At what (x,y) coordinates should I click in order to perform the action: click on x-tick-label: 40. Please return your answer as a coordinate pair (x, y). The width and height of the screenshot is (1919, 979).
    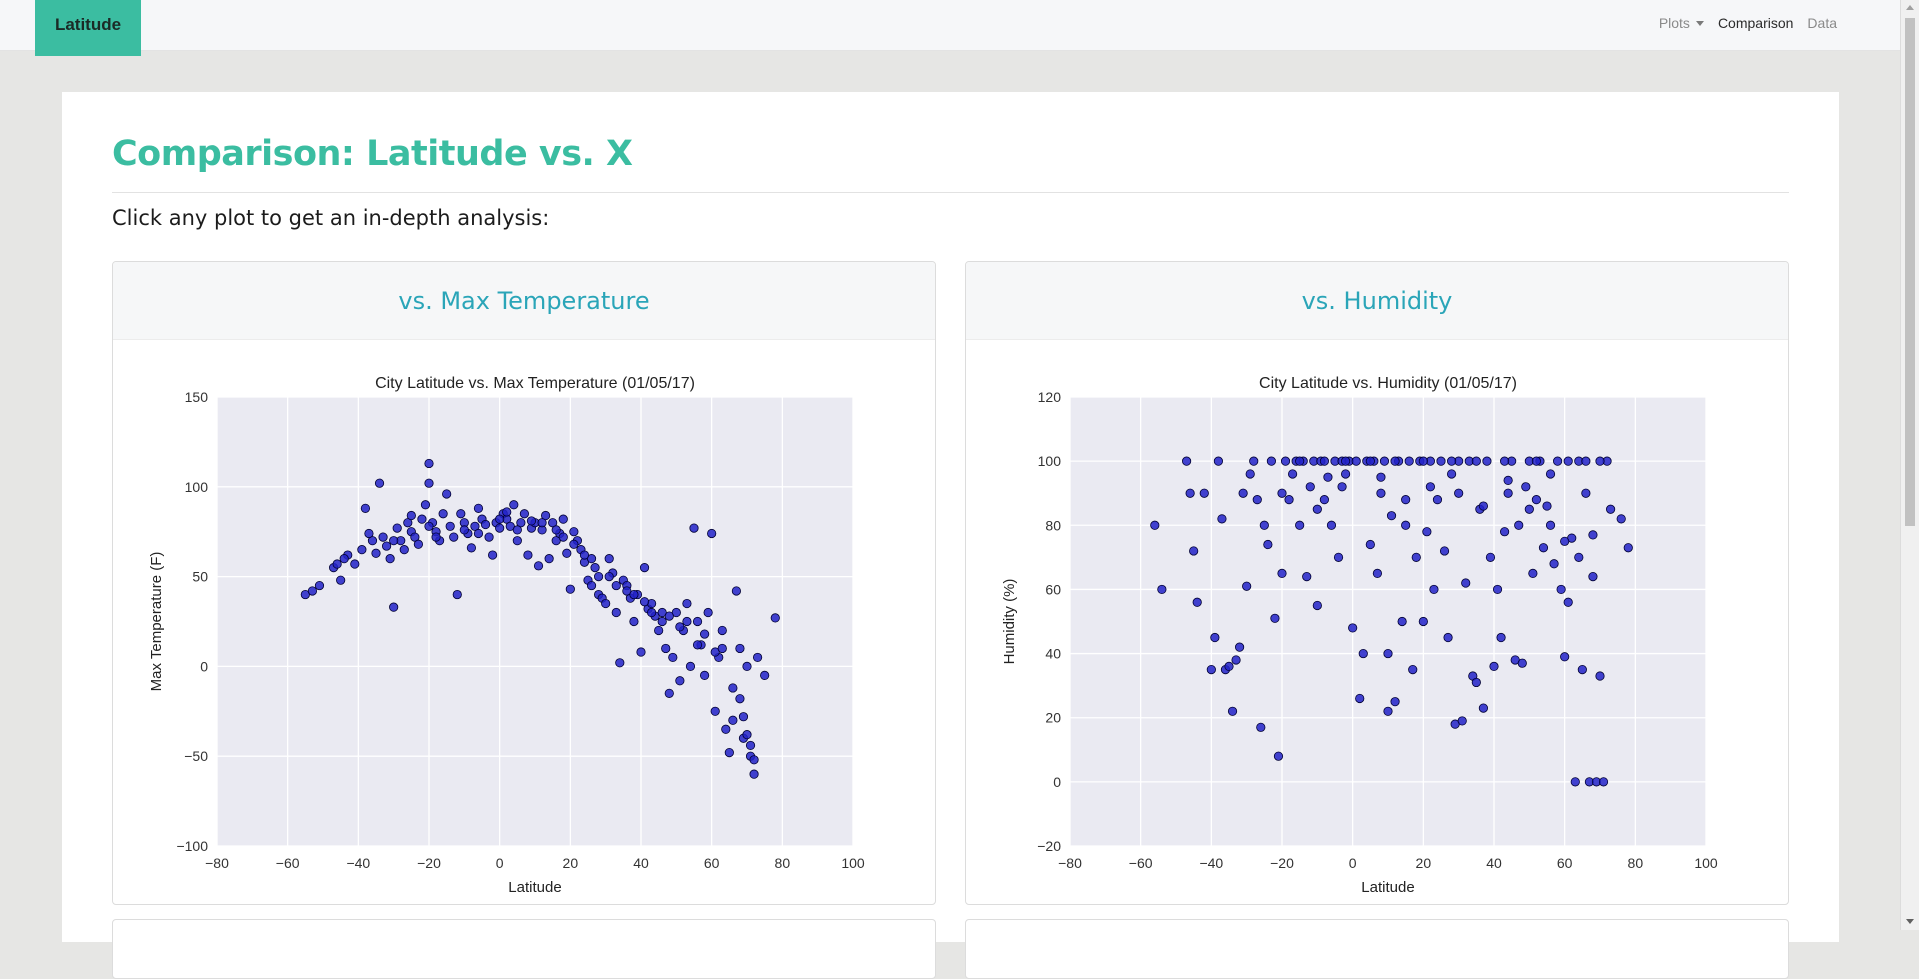
    Looking at the image, I should click on (641, 863).